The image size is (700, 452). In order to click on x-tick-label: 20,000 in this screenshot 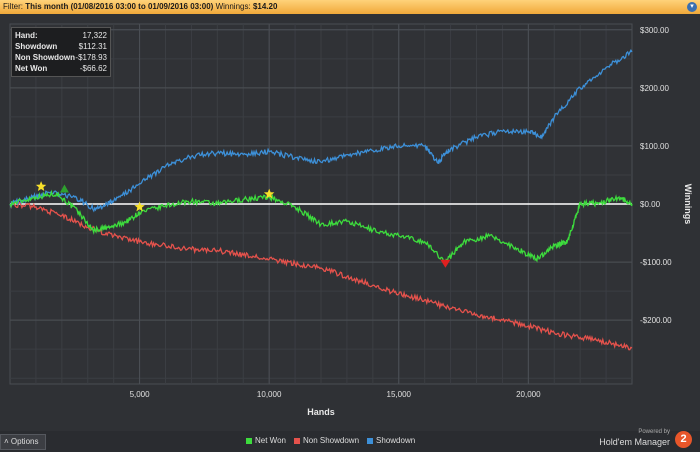, I will do `click(528, 394)`.